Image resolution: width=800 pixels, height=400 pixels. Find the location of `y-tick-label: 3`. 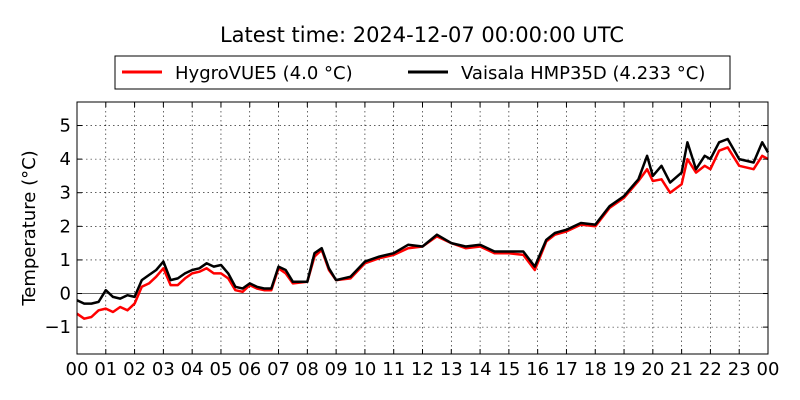

y-tick-label: 3 is located at coordinates (65, 193).